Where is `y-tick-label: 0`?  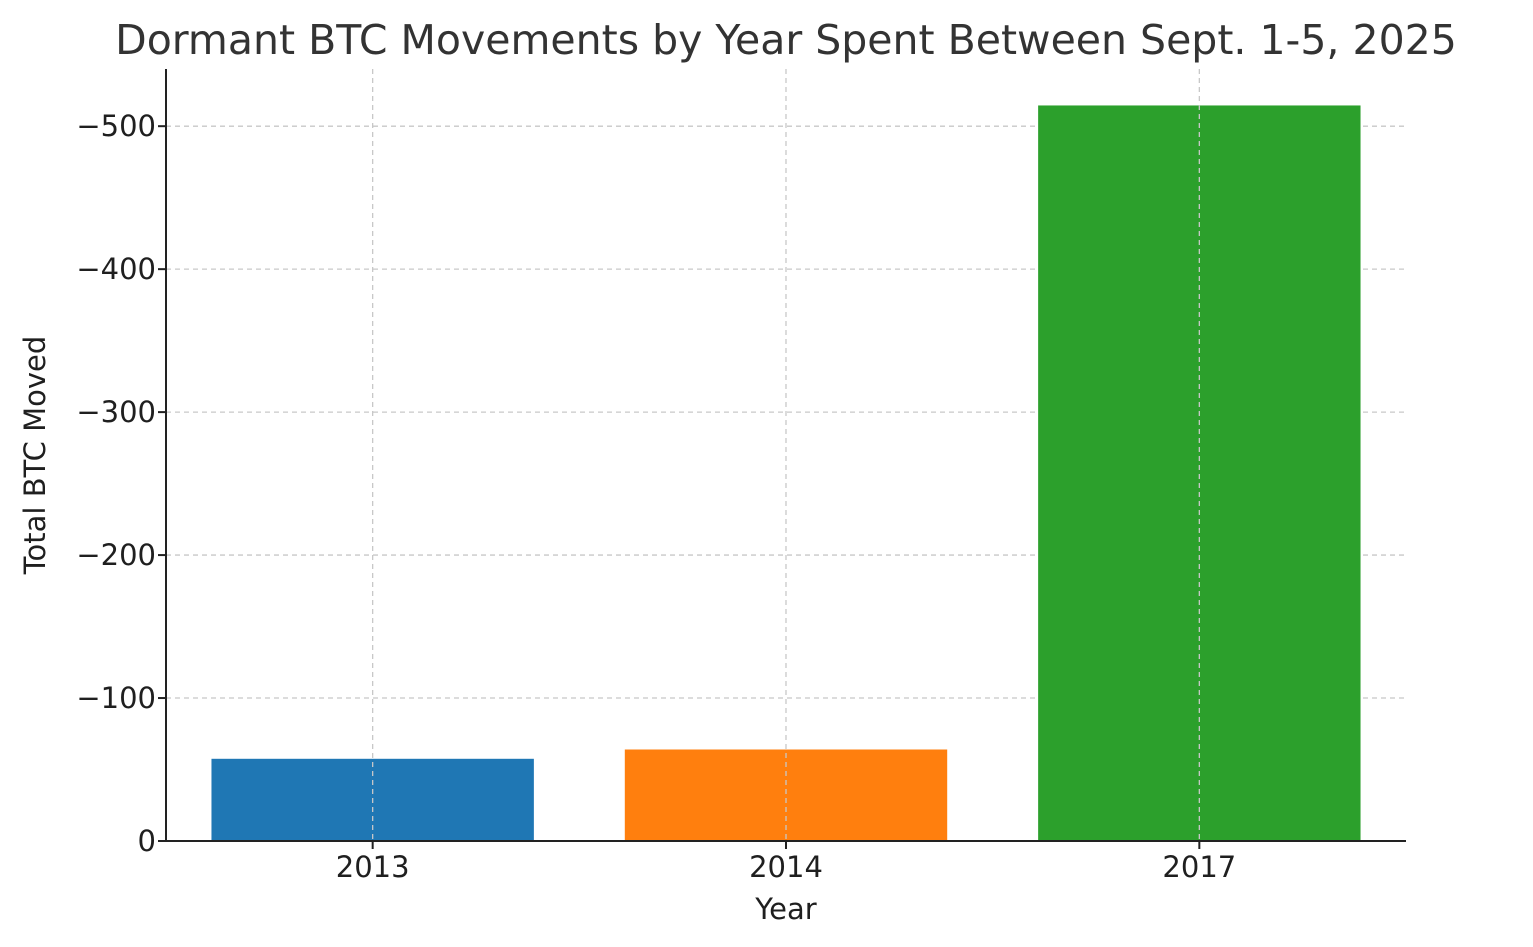
y-tick-label: 0 is located at coordinates (147, 841).